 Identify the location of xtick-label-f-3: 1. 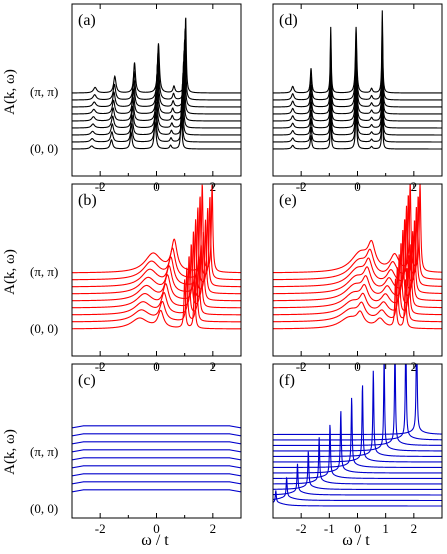
(385, 528).